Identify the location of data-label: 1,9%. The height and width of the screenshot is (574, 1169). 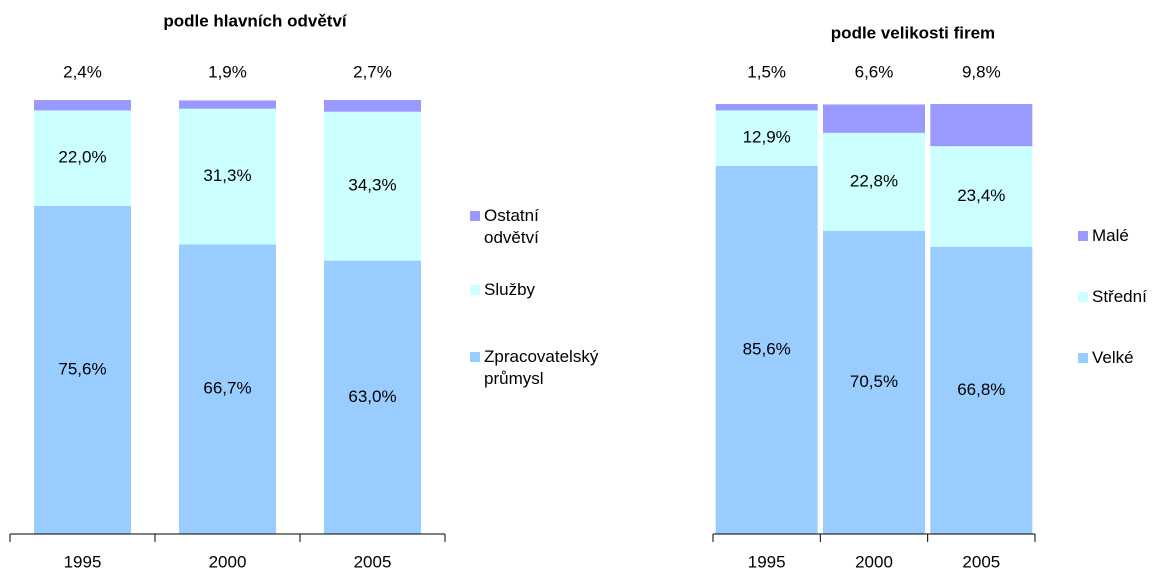
(227, 71).